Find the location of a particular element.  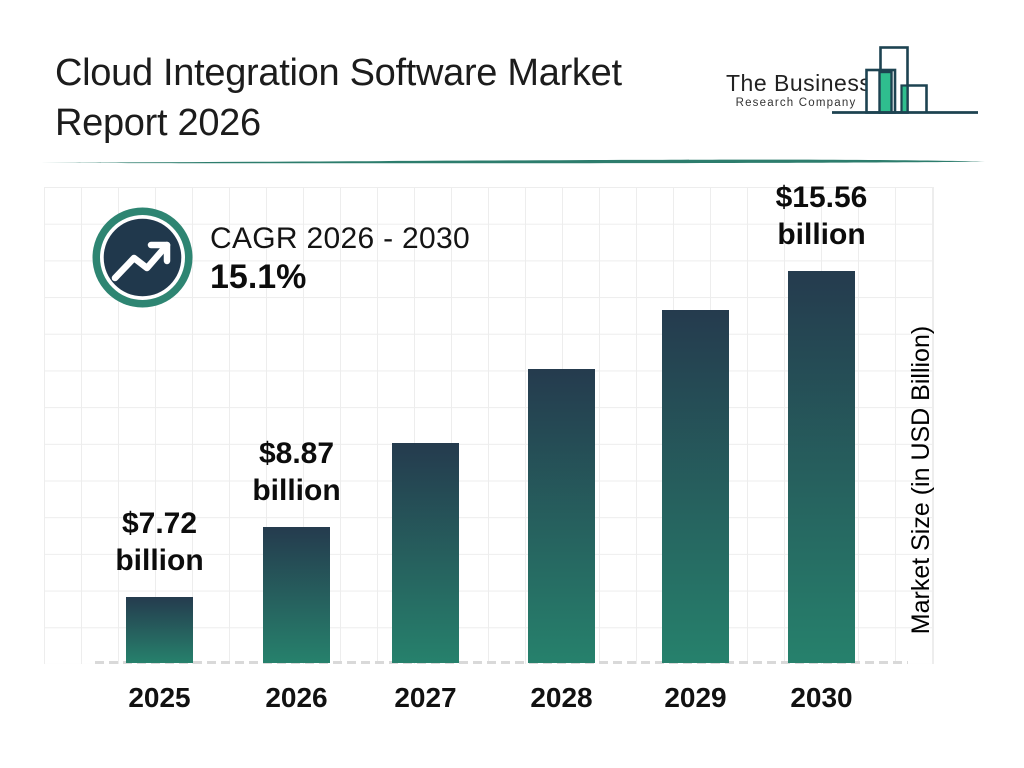

page-title-line1: Cloud Integration Software Market is located at coordinates (338, 73).